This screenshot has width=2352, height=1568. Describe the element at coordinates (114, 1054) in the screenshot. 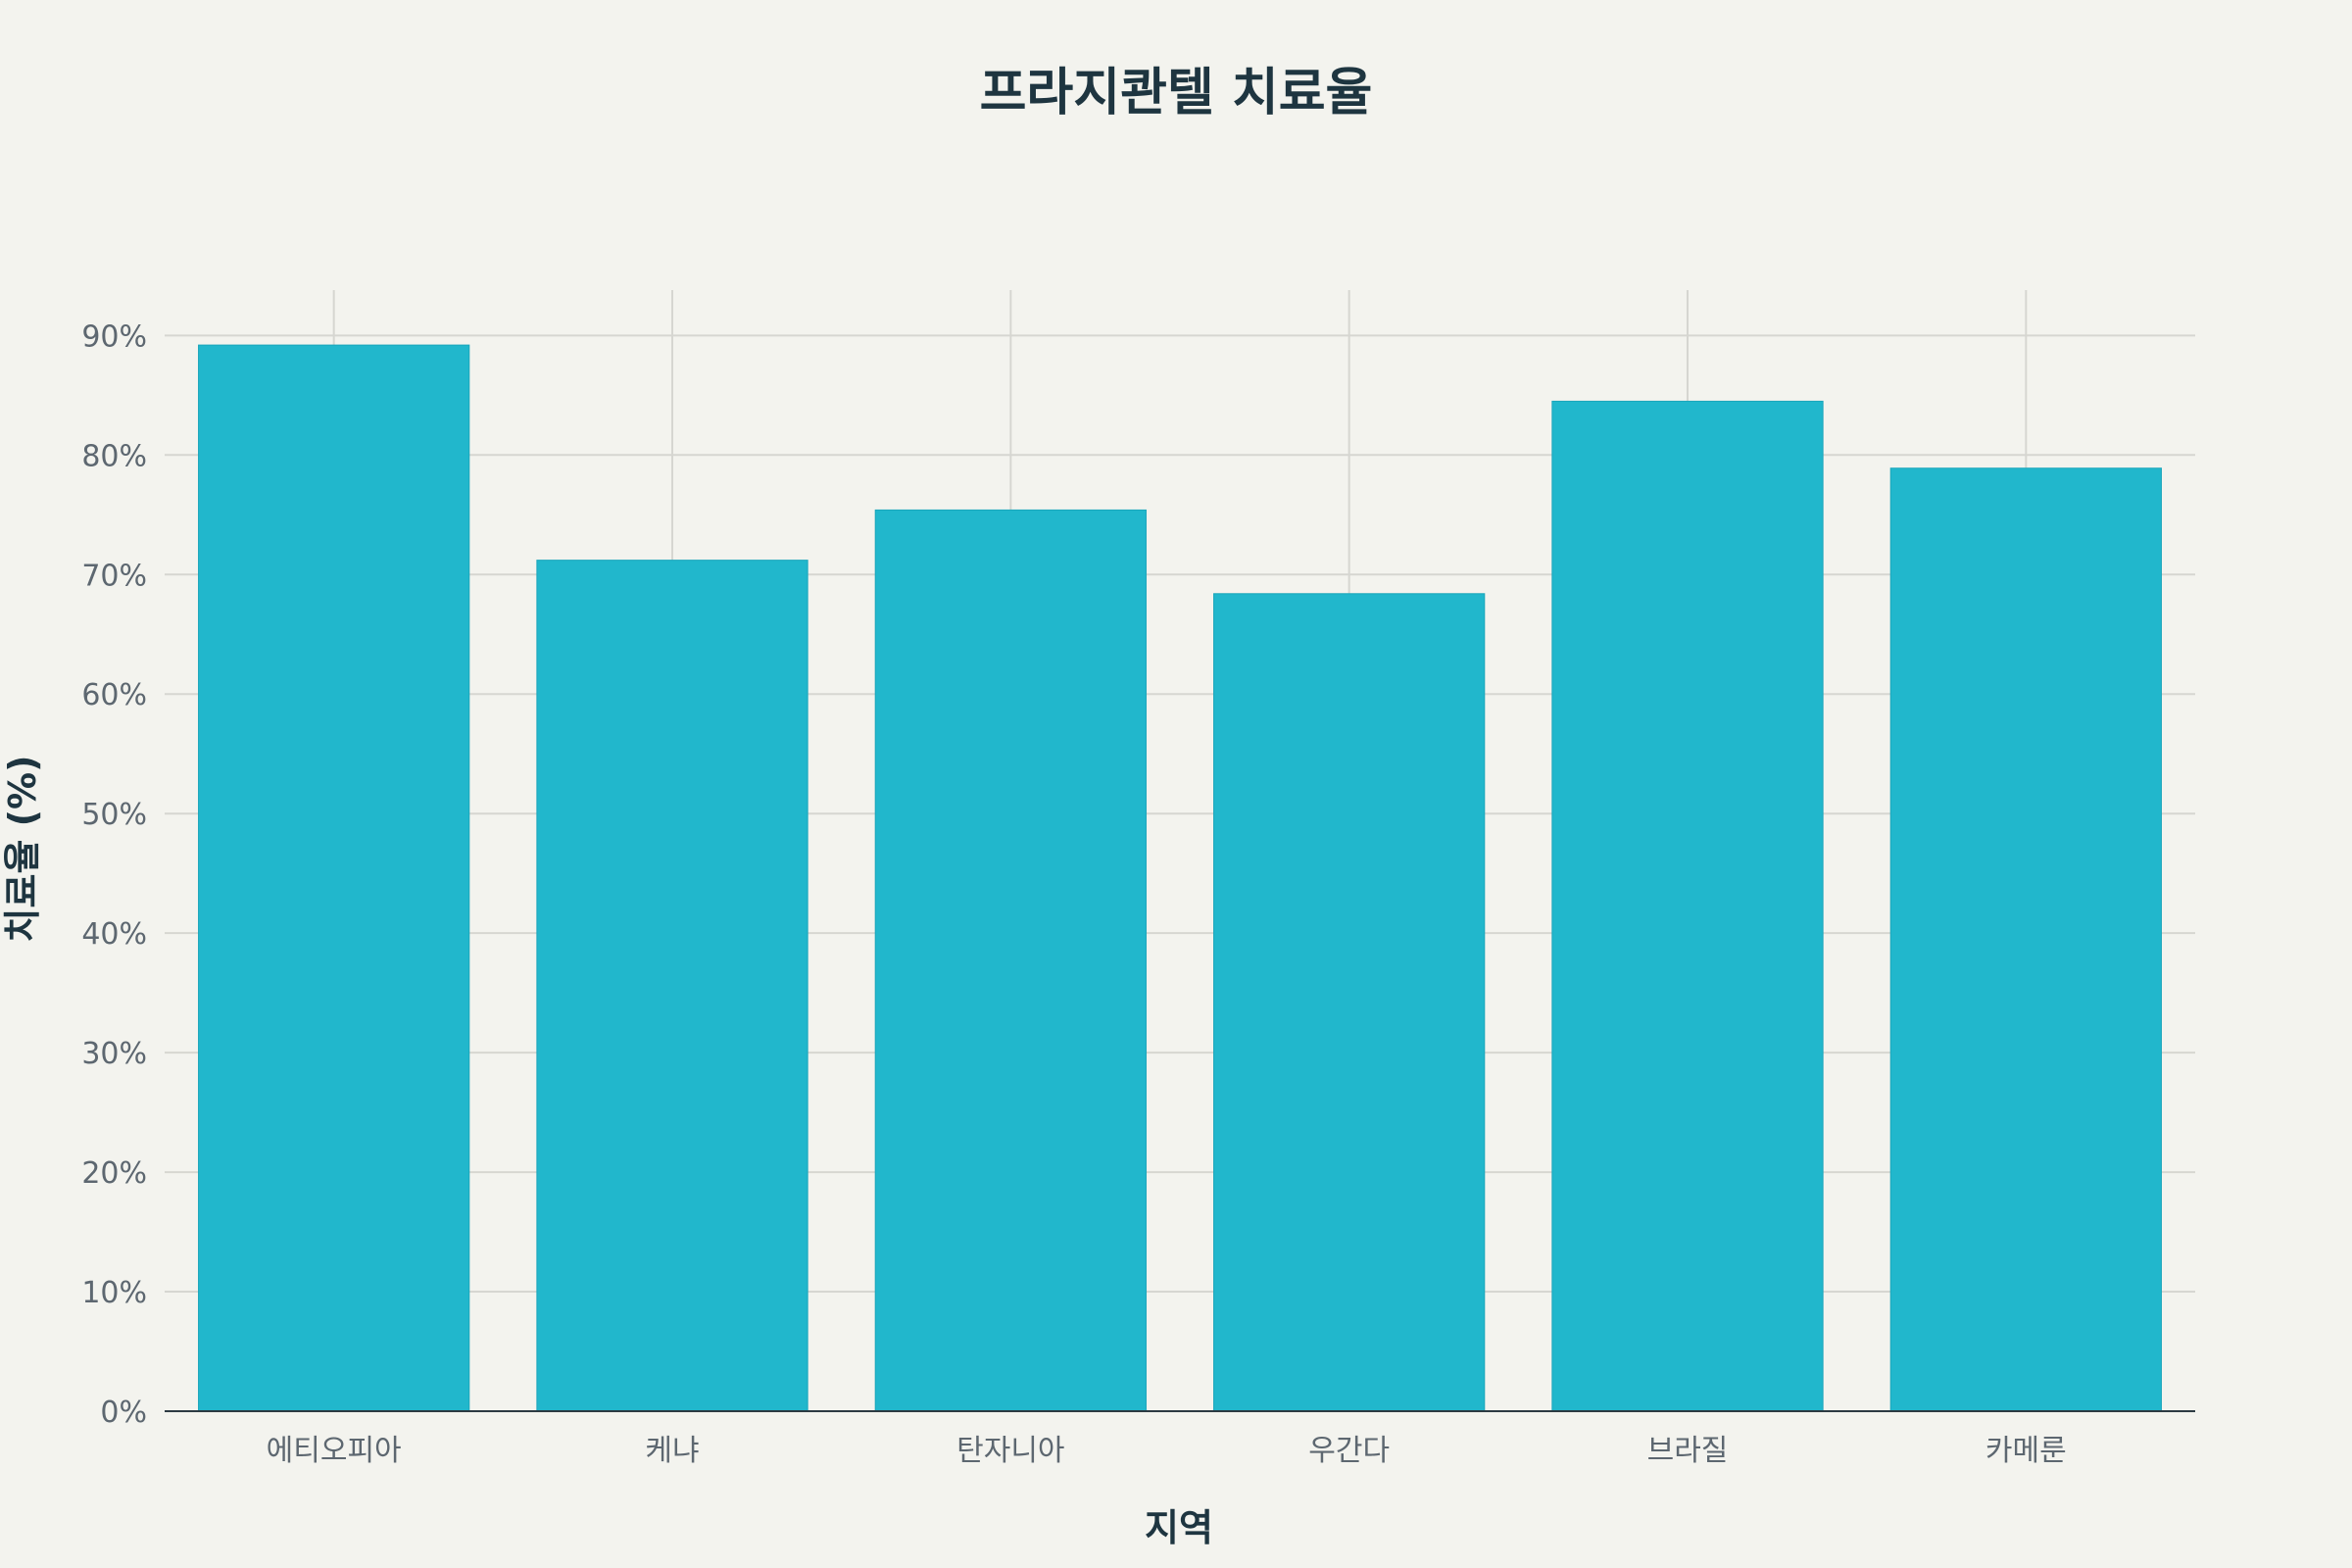

I see `y-tick-label: 30%` at that location.